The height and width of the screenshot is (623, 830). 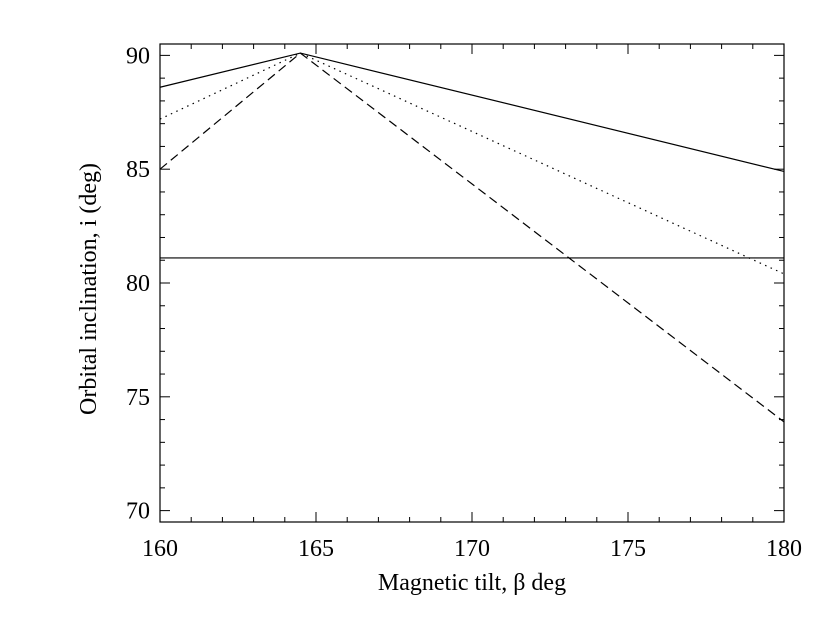 I want to click on x-tick-label: 180, so click(x=784, y=549).